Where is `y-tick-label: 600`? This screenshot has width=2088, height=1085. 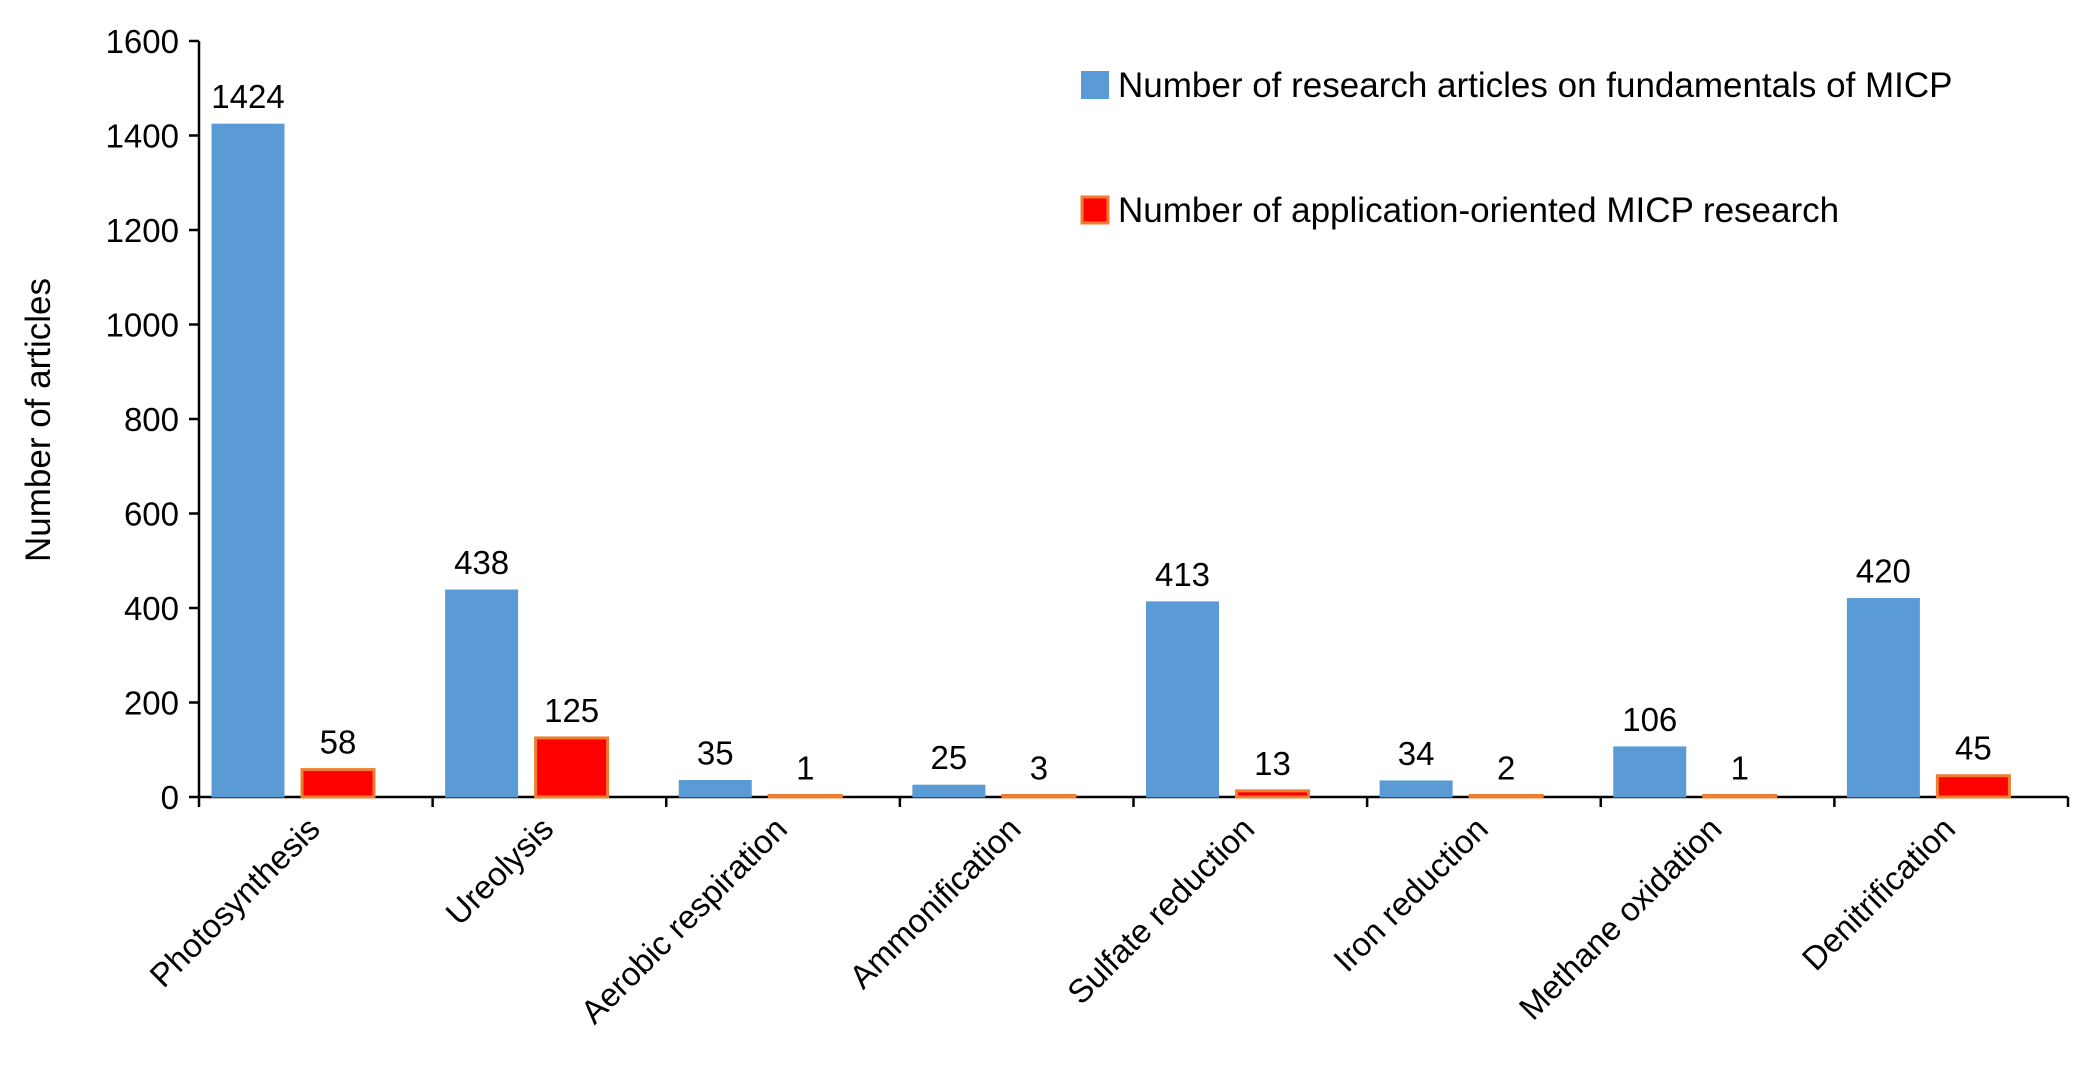 y-tick-label: 600 is located at coordinates (151, 514).